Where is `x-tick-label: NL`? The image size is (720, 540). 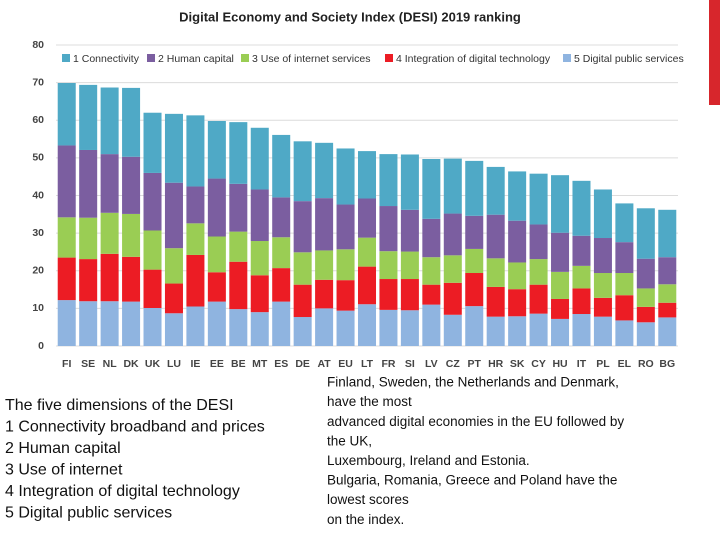 x-tick-label: NL is located at coordinates (110, 364).